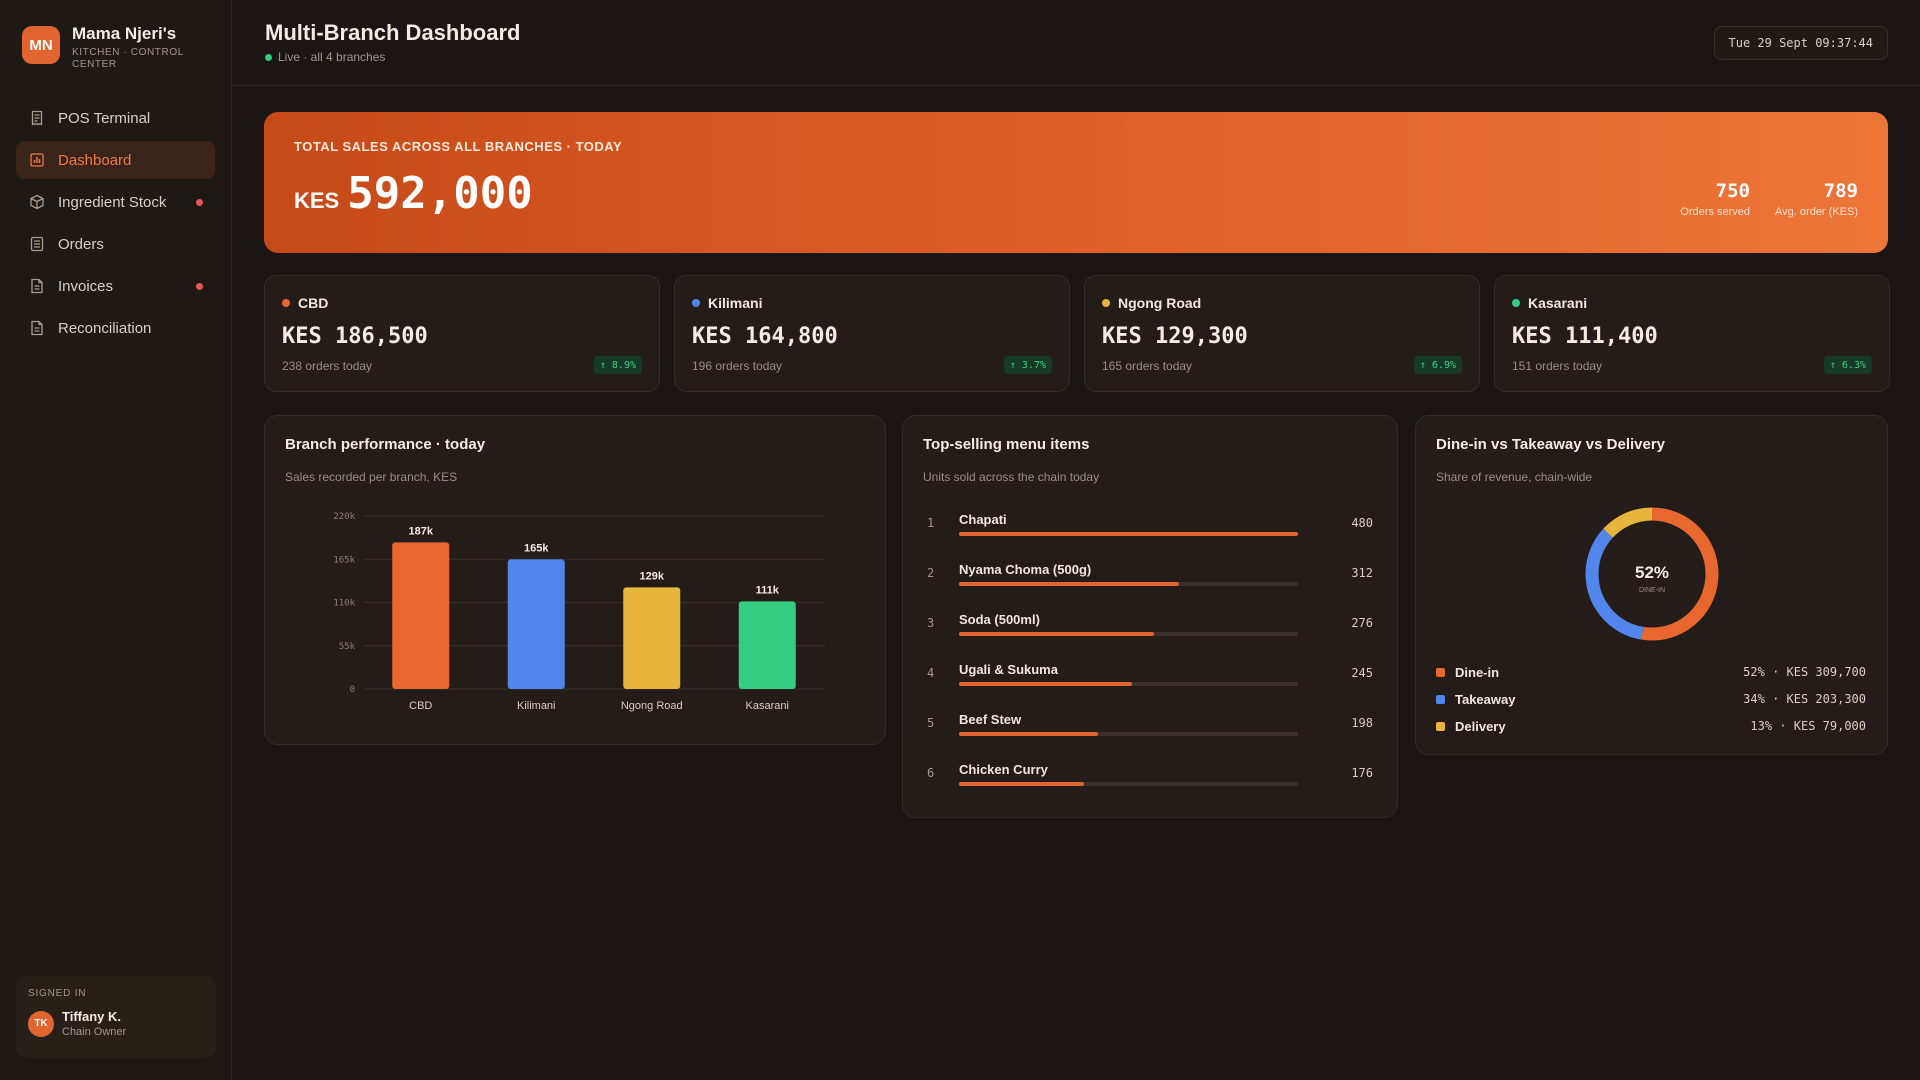 This screenshot has width=1920, height=1080. I want to click on branch-name: Kilimani, so click(735, 303).